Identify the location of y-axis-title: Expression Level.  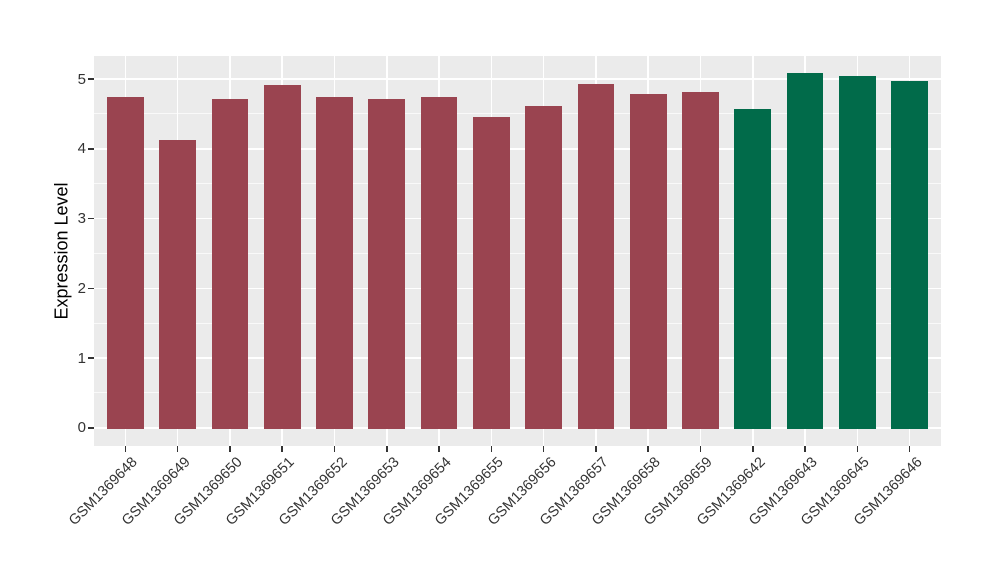
(61, 251).